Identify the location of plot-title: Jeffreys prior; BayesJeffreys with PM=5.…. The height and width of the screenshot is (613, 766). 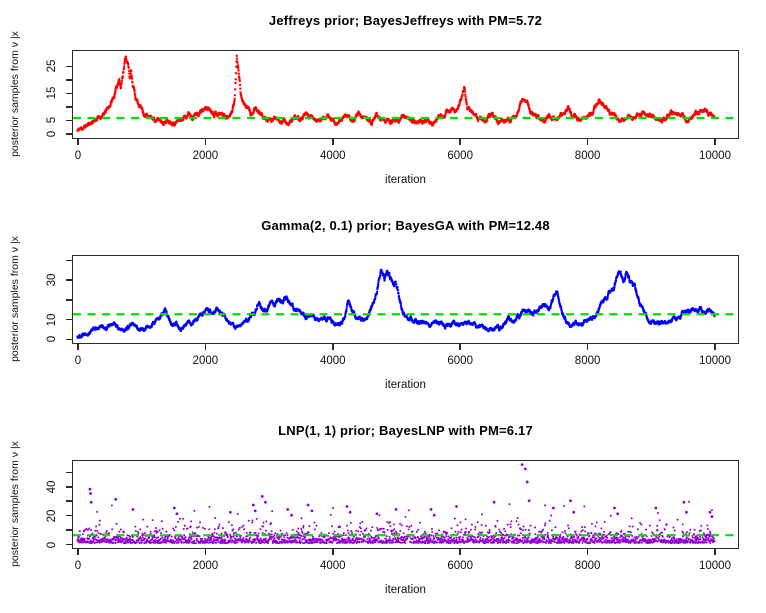
(405, 20).